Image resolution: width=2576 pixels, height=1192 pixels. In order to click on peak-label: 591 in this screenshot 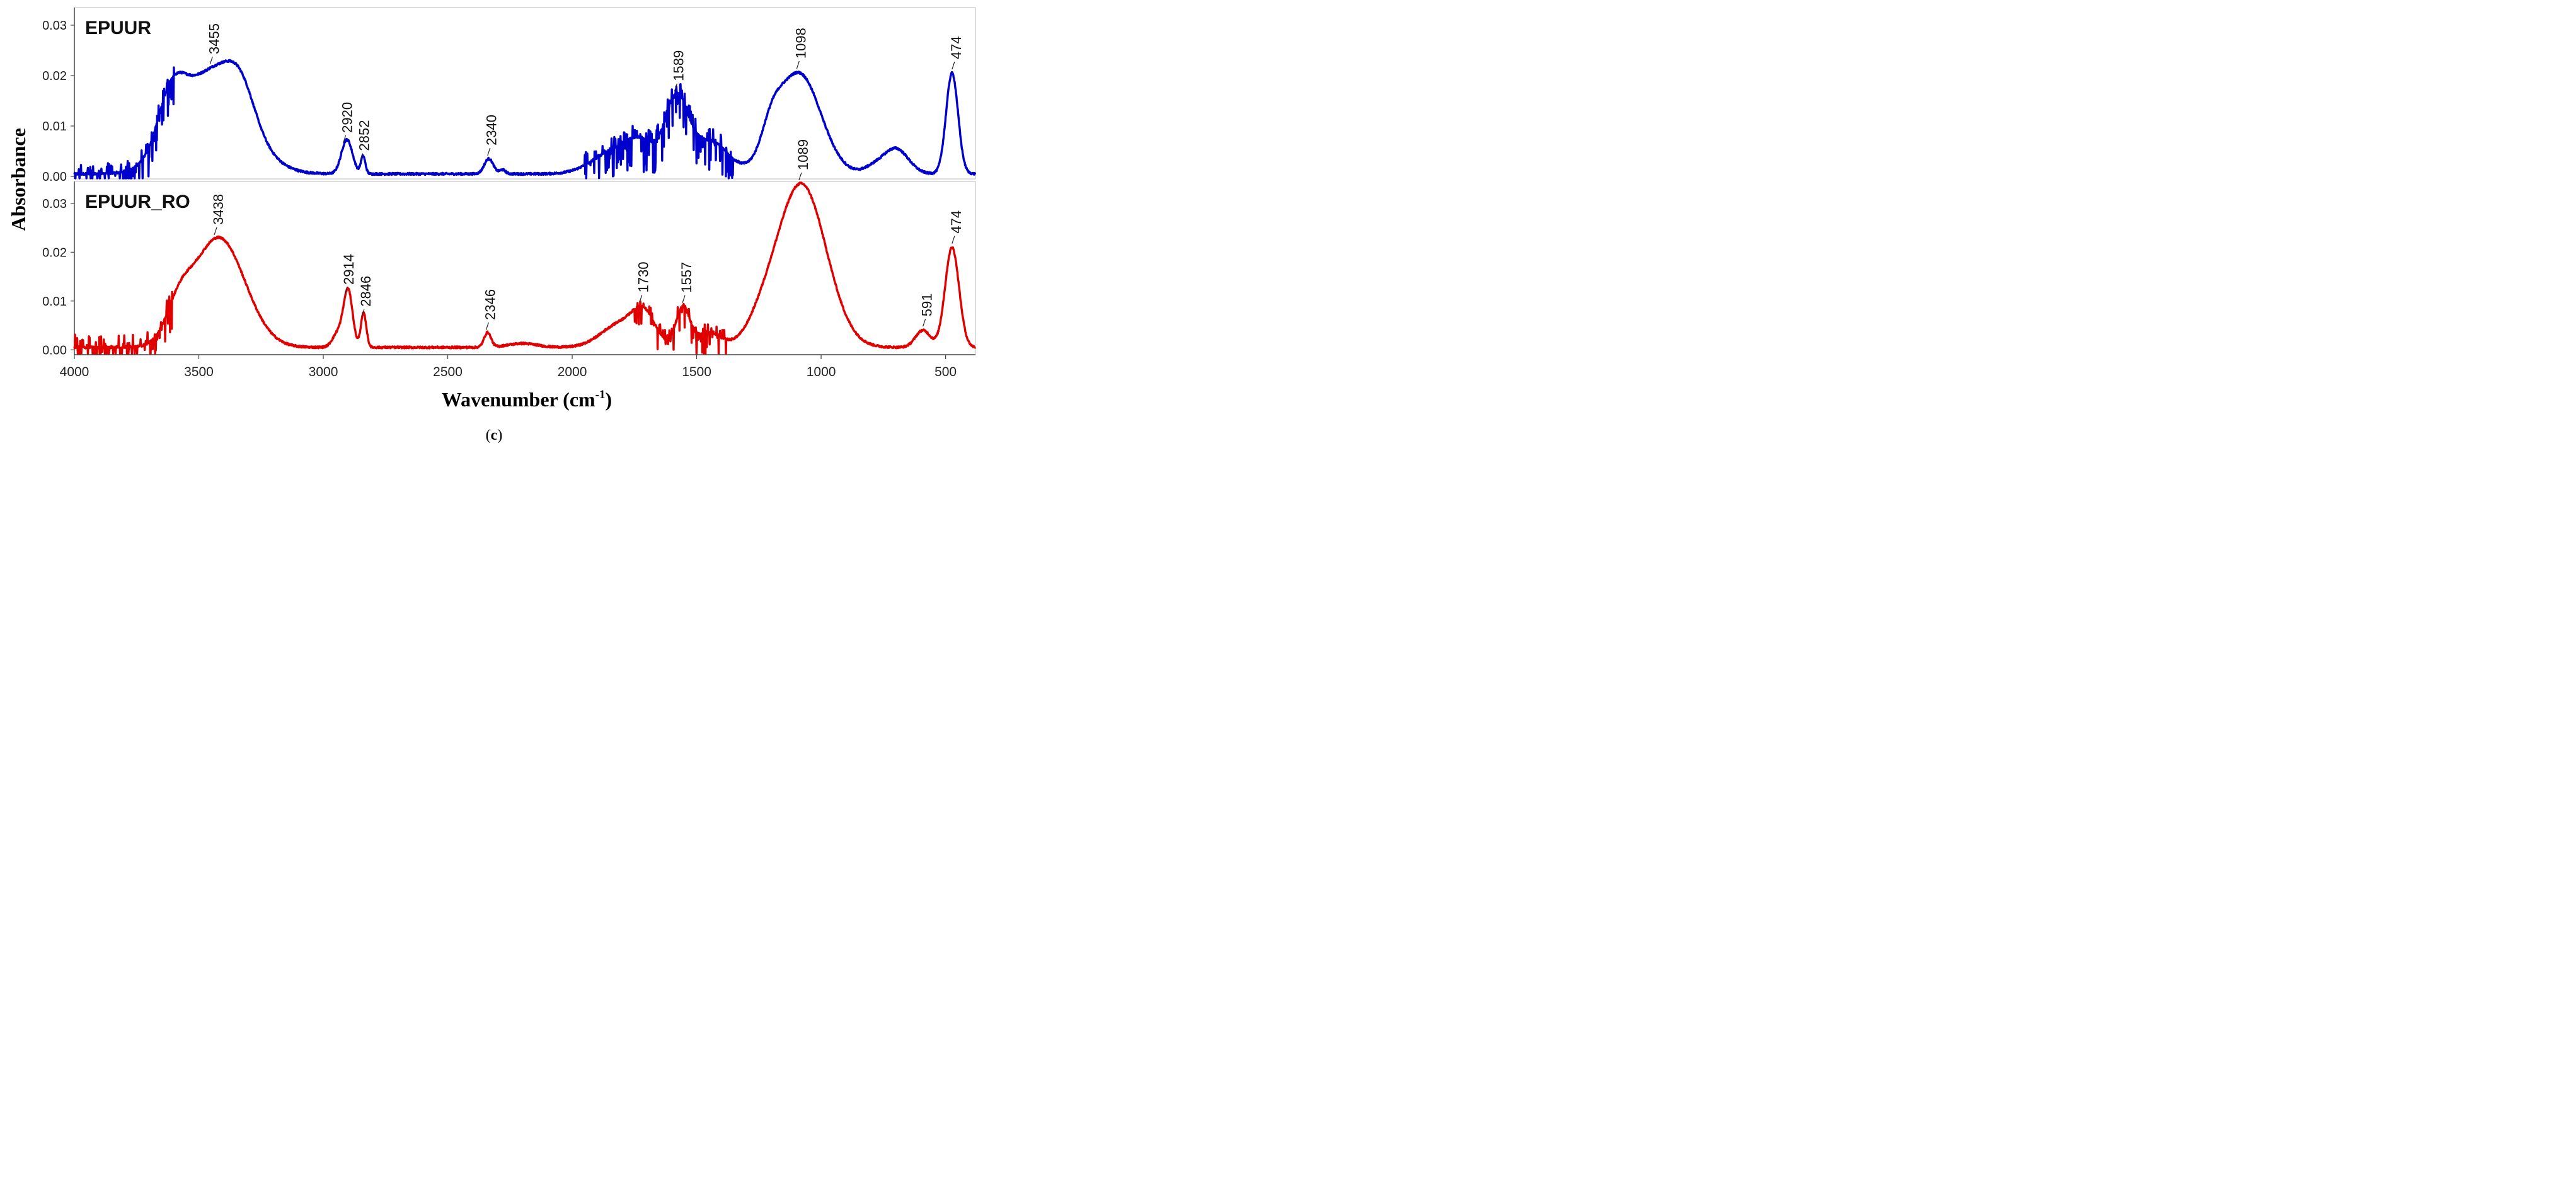, I will do `click(927, 305)`.